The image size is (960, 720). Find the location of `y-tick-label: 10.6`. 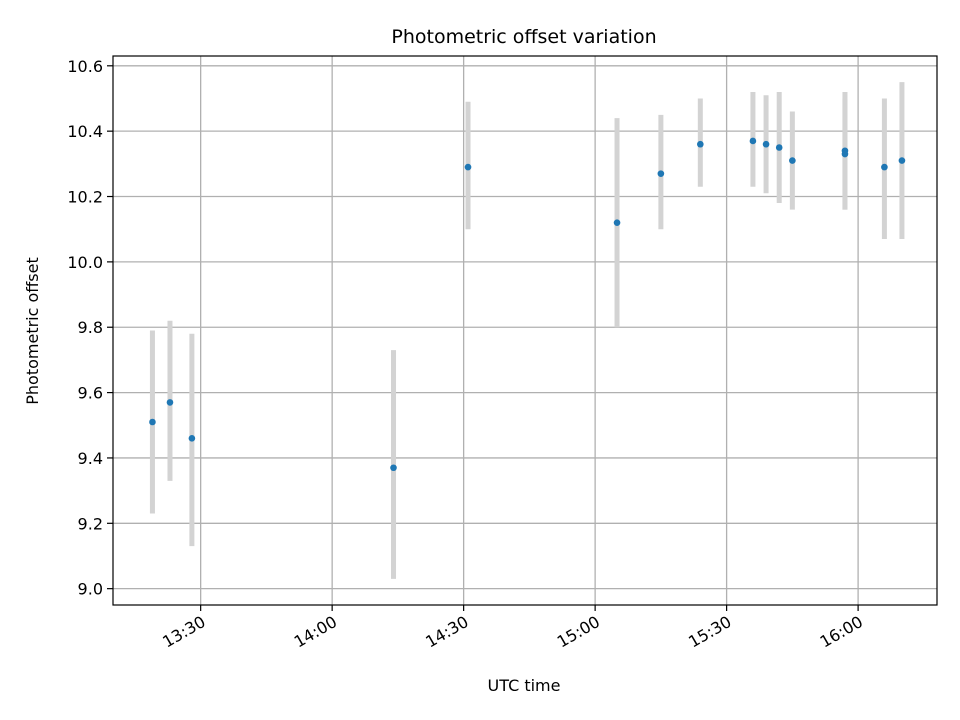

y-tick-label: 10.6 is located at coordinates (85, 66).